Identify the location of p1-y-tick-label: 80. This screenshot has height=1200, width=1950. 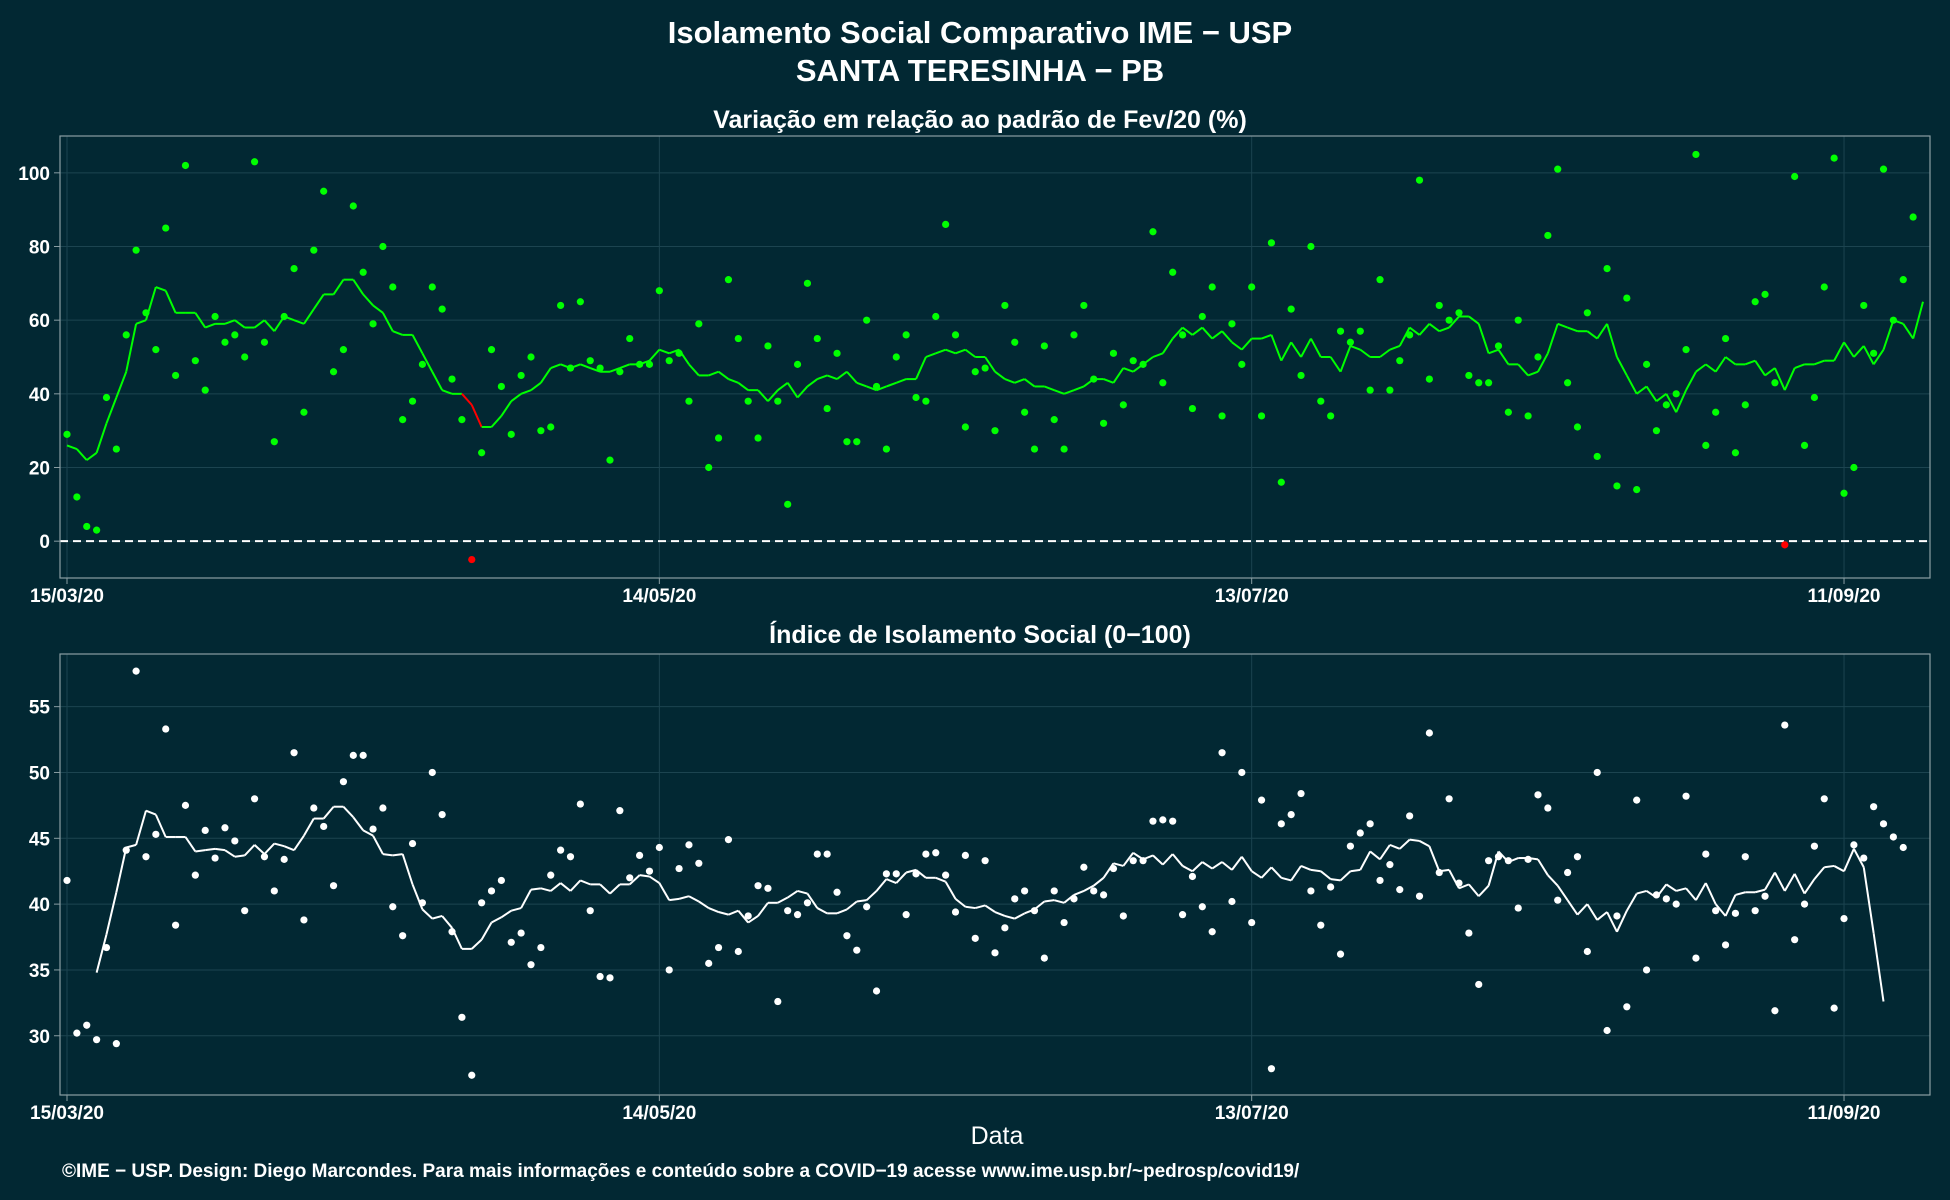
(39, 248).